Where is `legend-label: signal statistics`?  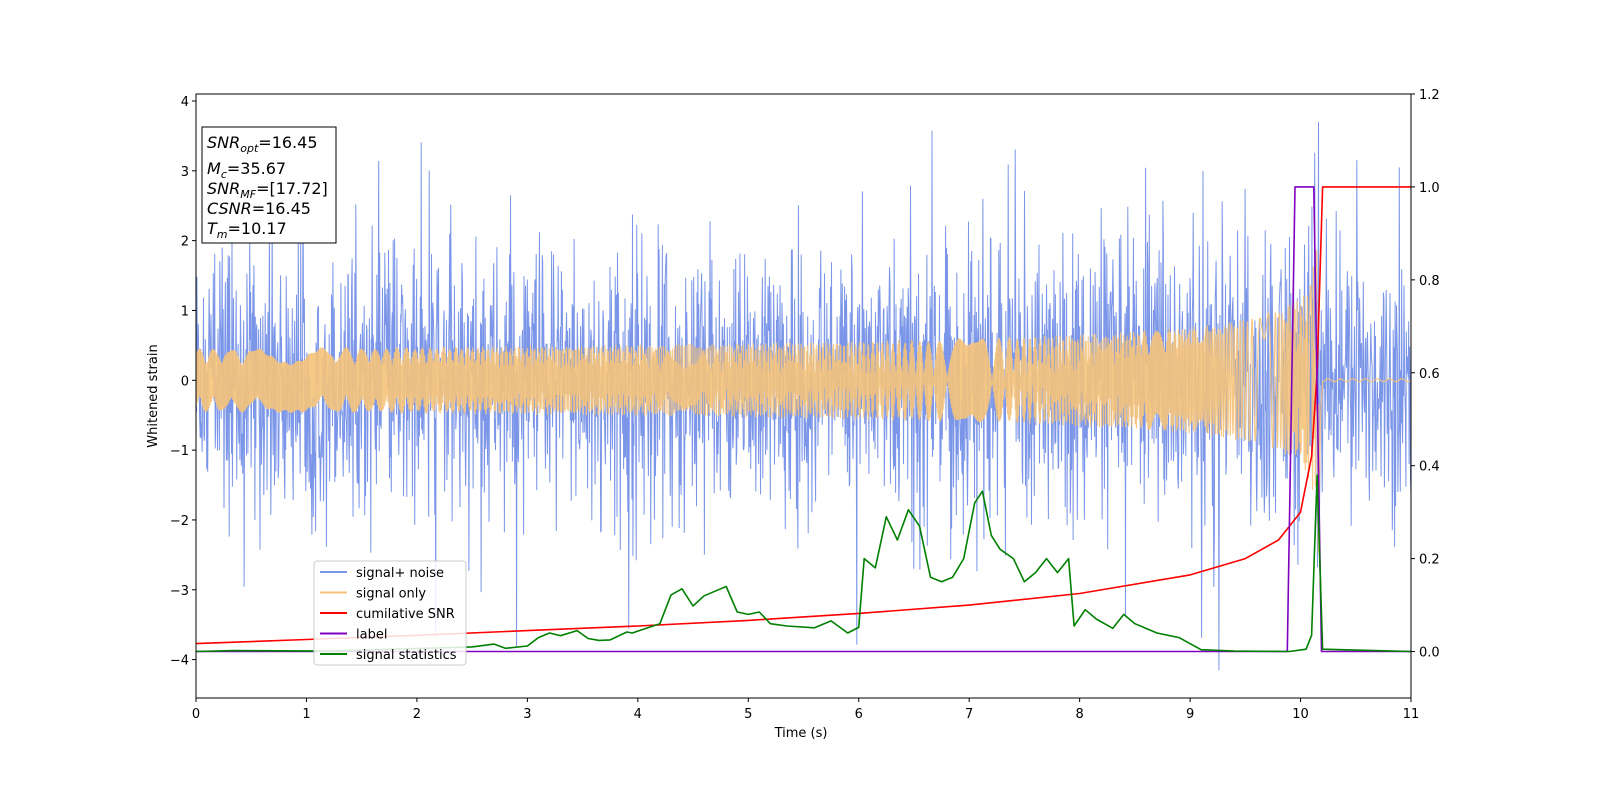
legend-label: signal statistics is located at coordinates (406, 655).